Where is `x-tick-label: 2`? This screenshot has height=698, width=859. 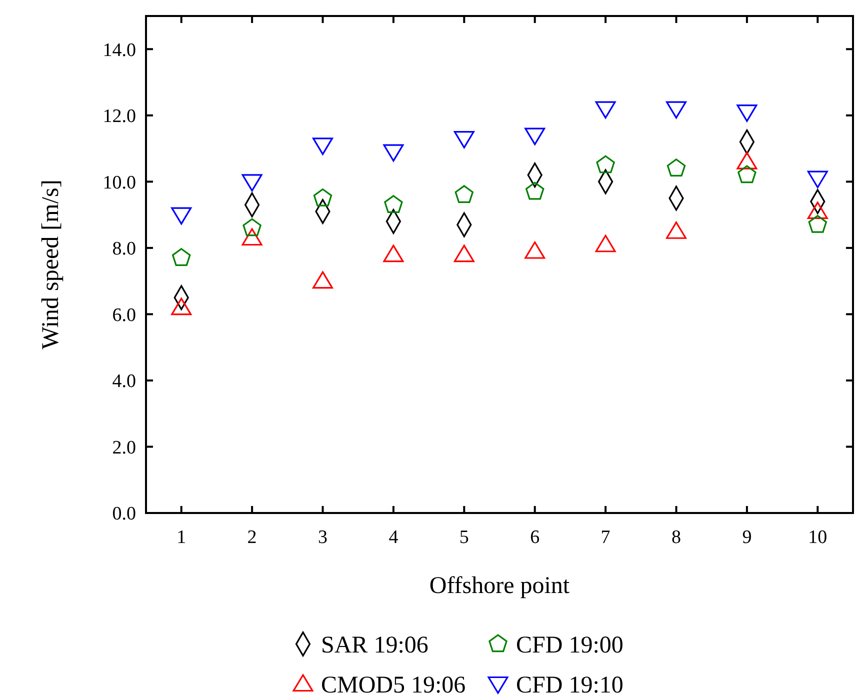 x-tick-label: 2 is located at coordinates (252, 537).